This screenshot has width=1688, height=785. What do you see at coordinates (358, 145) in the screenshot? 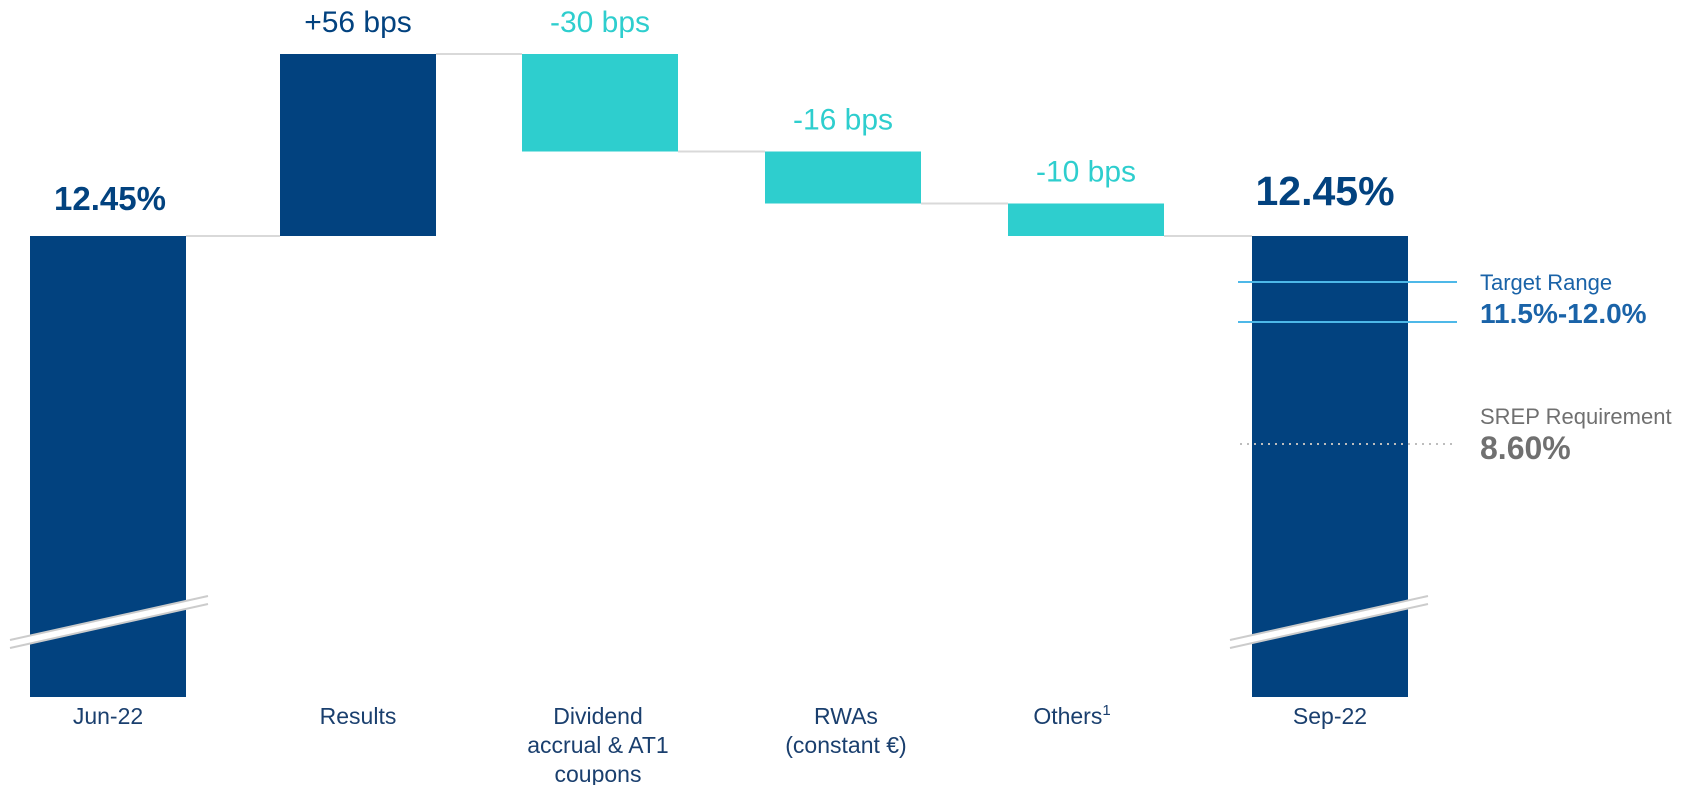
I see `bar-results` at bounding box center [358, 145].